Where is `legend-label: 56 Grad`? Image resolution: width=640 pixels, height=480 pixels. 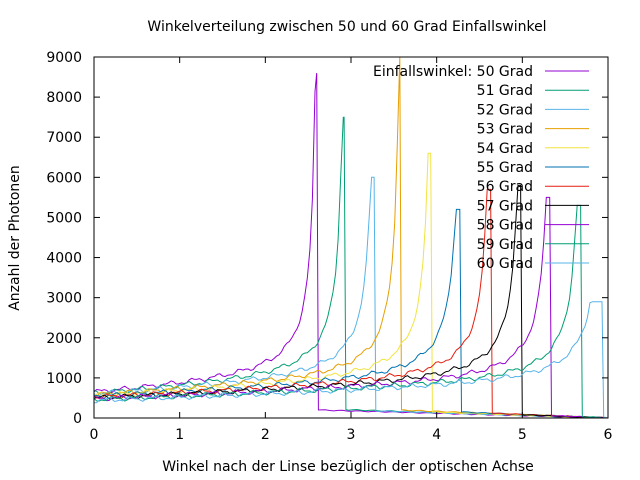
legend-label: 56 Grad is located at coordinates (505, 187).